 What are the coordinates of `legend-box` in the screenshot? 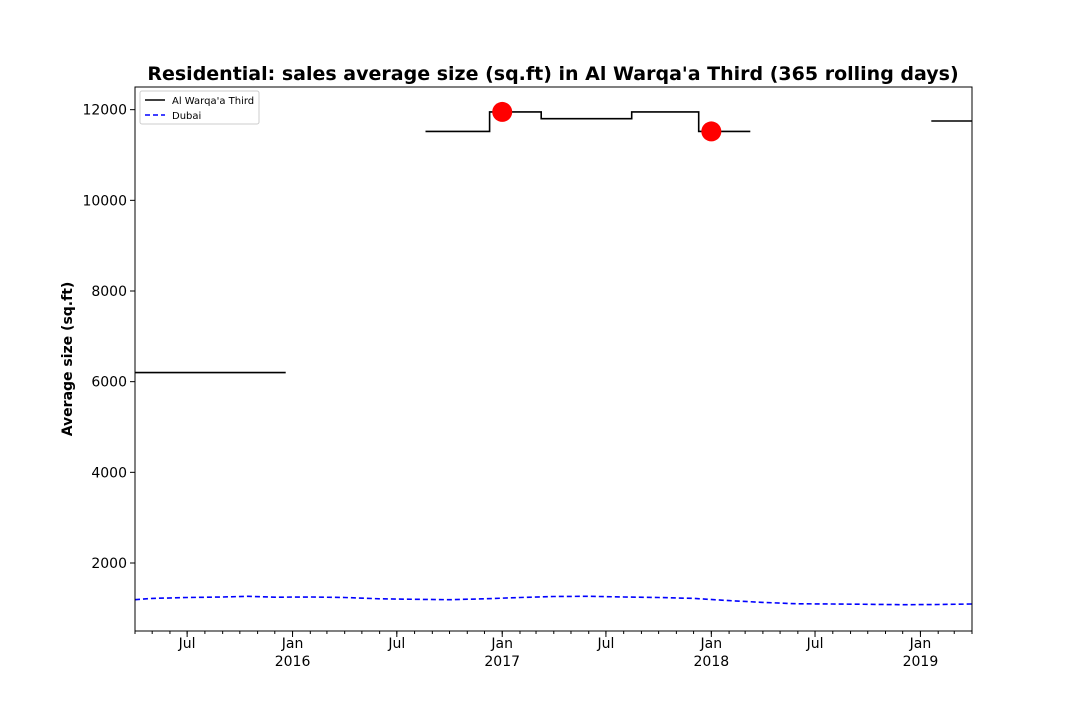 It's located at (199, 107).